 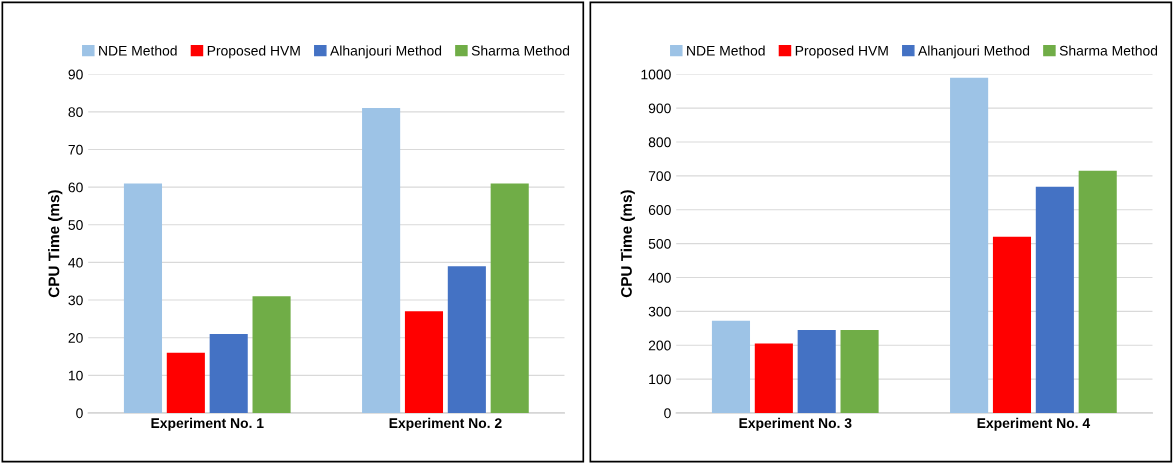 What do you see at coordinates (659, 176) in the screenshot?
I see `y-tick-label: 700` at bounding box center [659, 176].